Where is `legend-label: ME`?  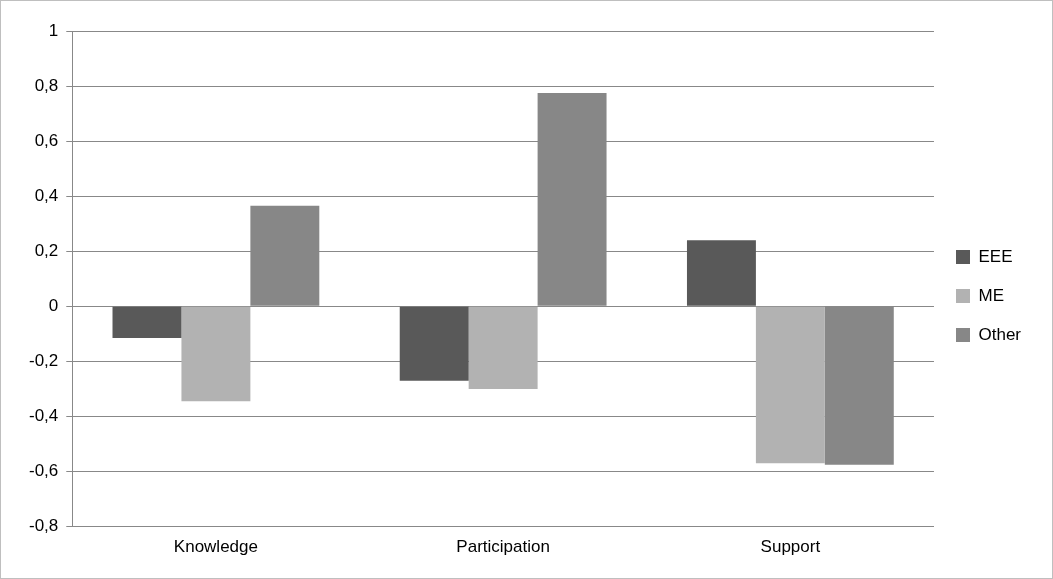
legend-label: ME is located at coordinates (991, 295).